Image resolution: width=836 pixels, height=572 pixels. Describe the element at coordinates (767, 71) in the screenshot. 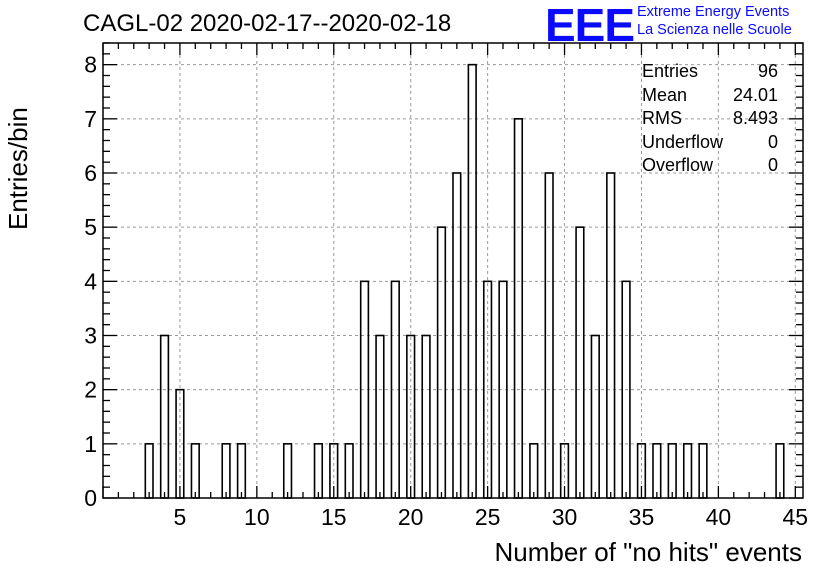

I see `stats-value: 96` at that location.